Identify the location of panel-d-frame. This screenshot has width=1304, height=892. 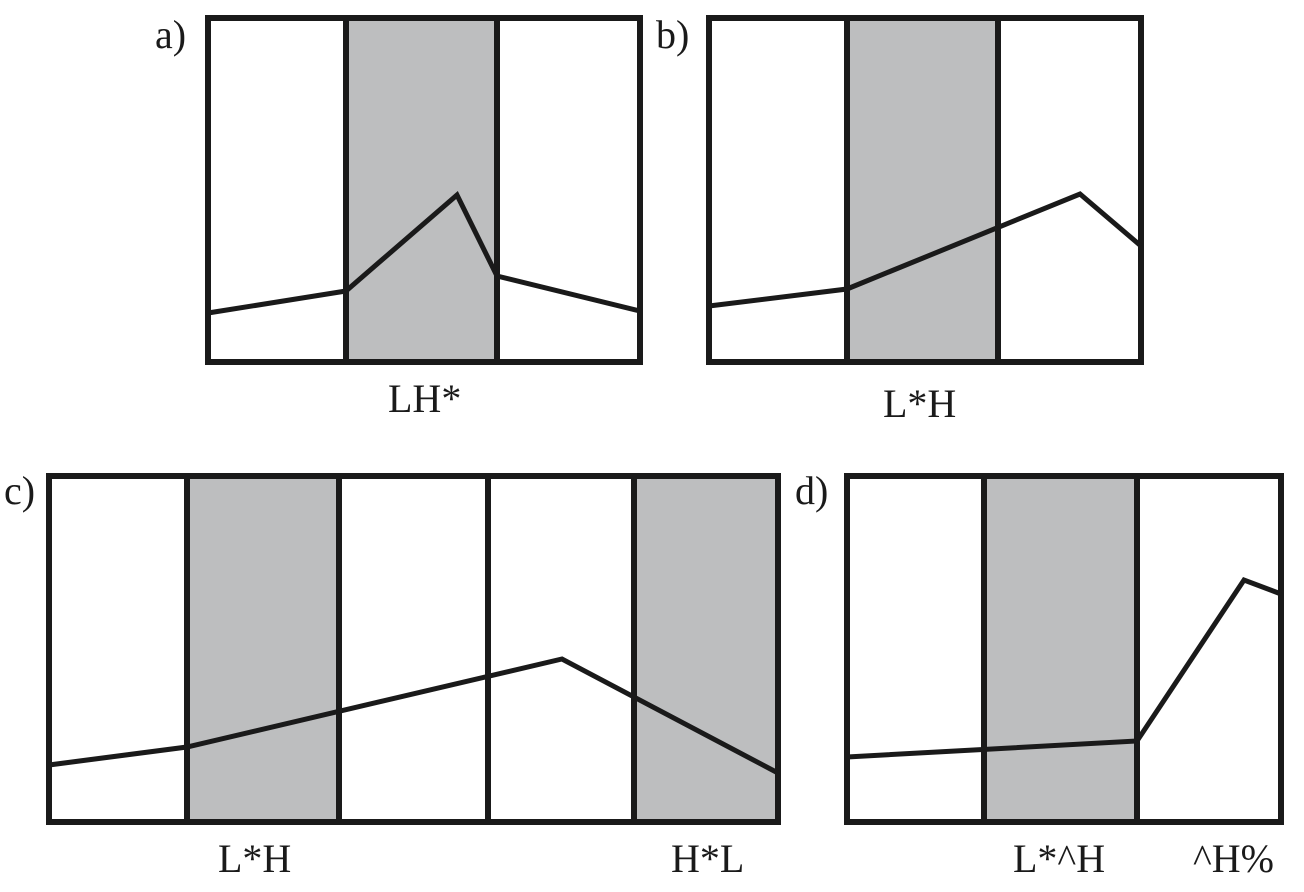
(1064, 649).